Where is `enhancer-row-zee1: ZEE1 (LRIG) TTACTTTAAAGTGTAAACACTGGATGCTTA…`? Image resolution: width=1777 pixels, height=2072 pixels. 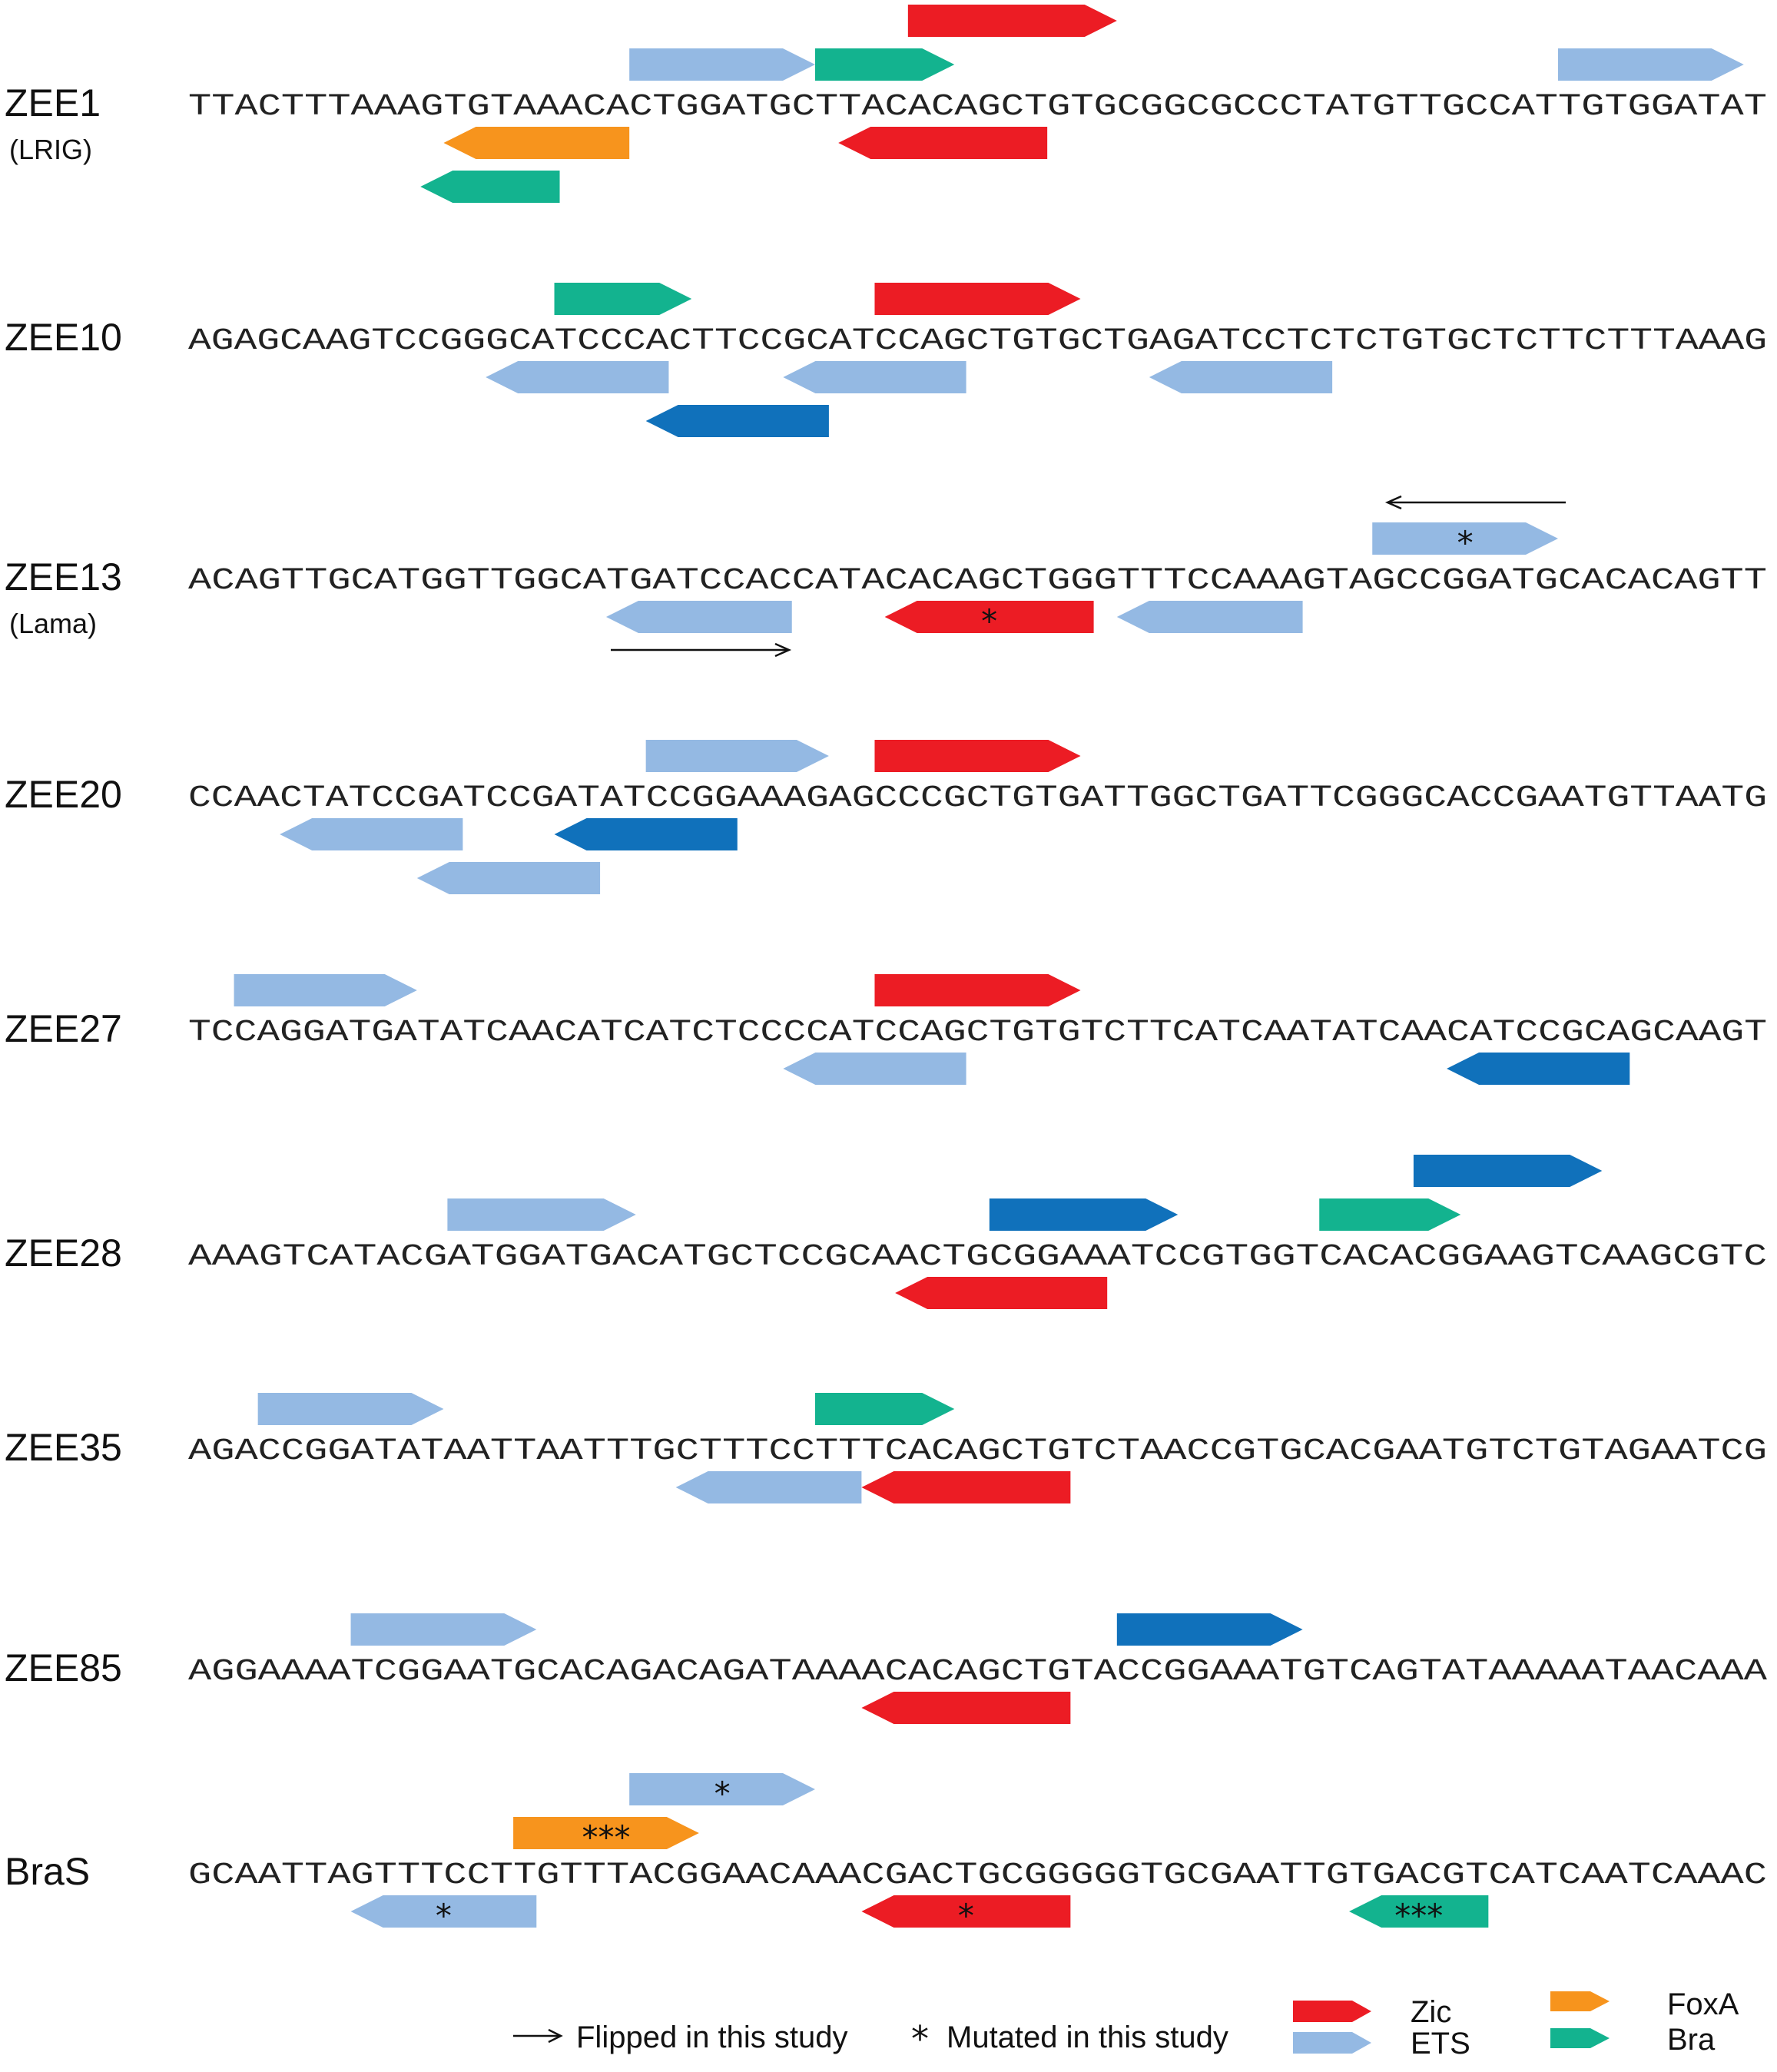 enhancer-row-zee1: ZEE1 (LRIG) TTACTTTAAAGTGTAAACACTGGATGCTTA… is located at coordinates (886, 104).